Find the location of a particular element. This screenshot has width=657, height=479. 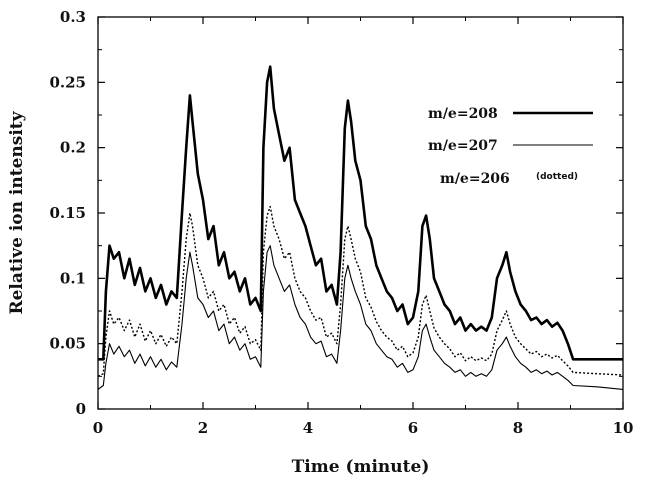

y-tick-label: 0 is located at coordinates (81, 409).